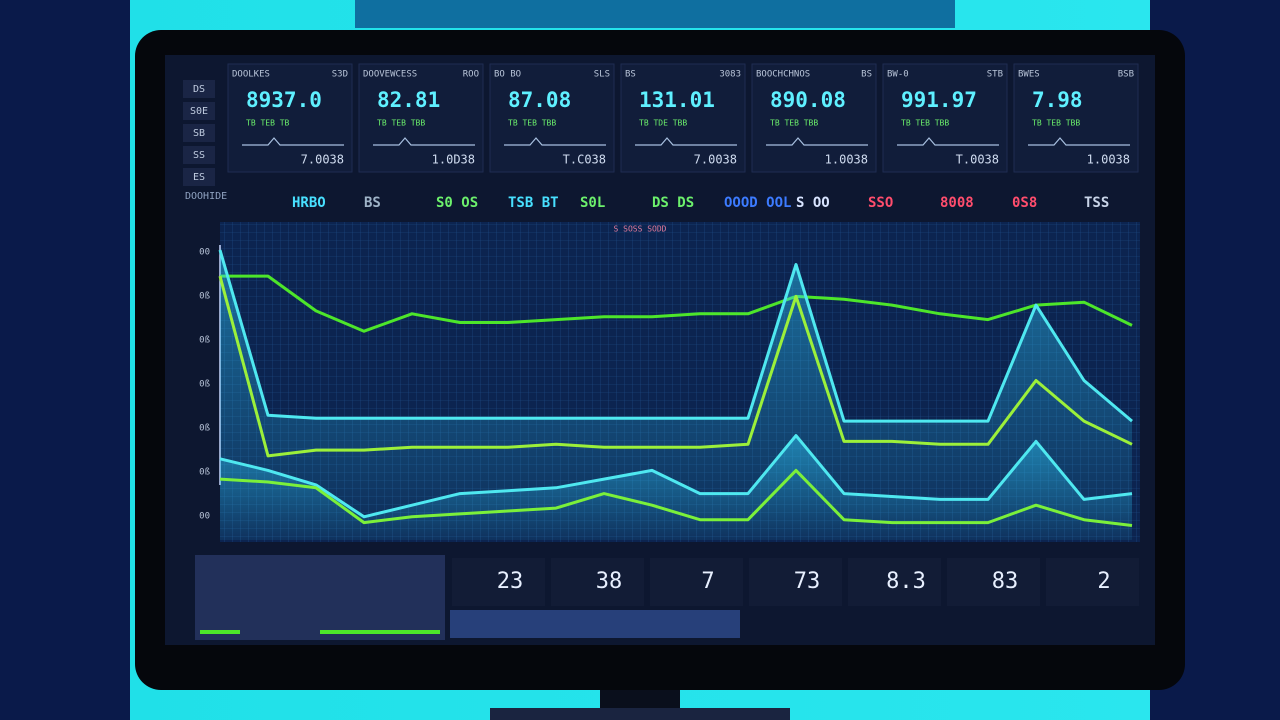  Describe the element at coordinates (630, 75) in the screenshot. I see `card-label: BS` at that location.